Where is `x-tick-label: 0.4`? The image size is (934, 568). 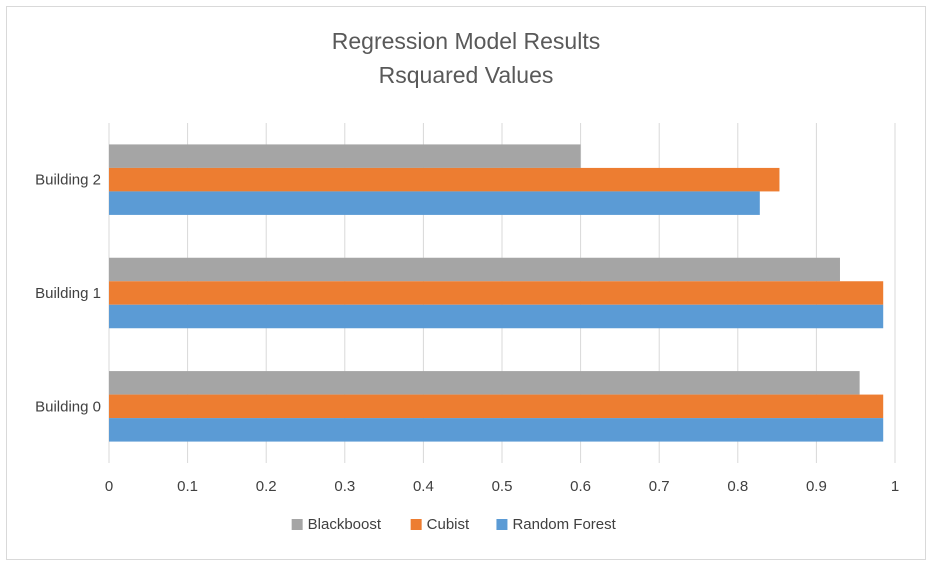
x-tick-label: 0.4 is located at coordinates (423, 486).